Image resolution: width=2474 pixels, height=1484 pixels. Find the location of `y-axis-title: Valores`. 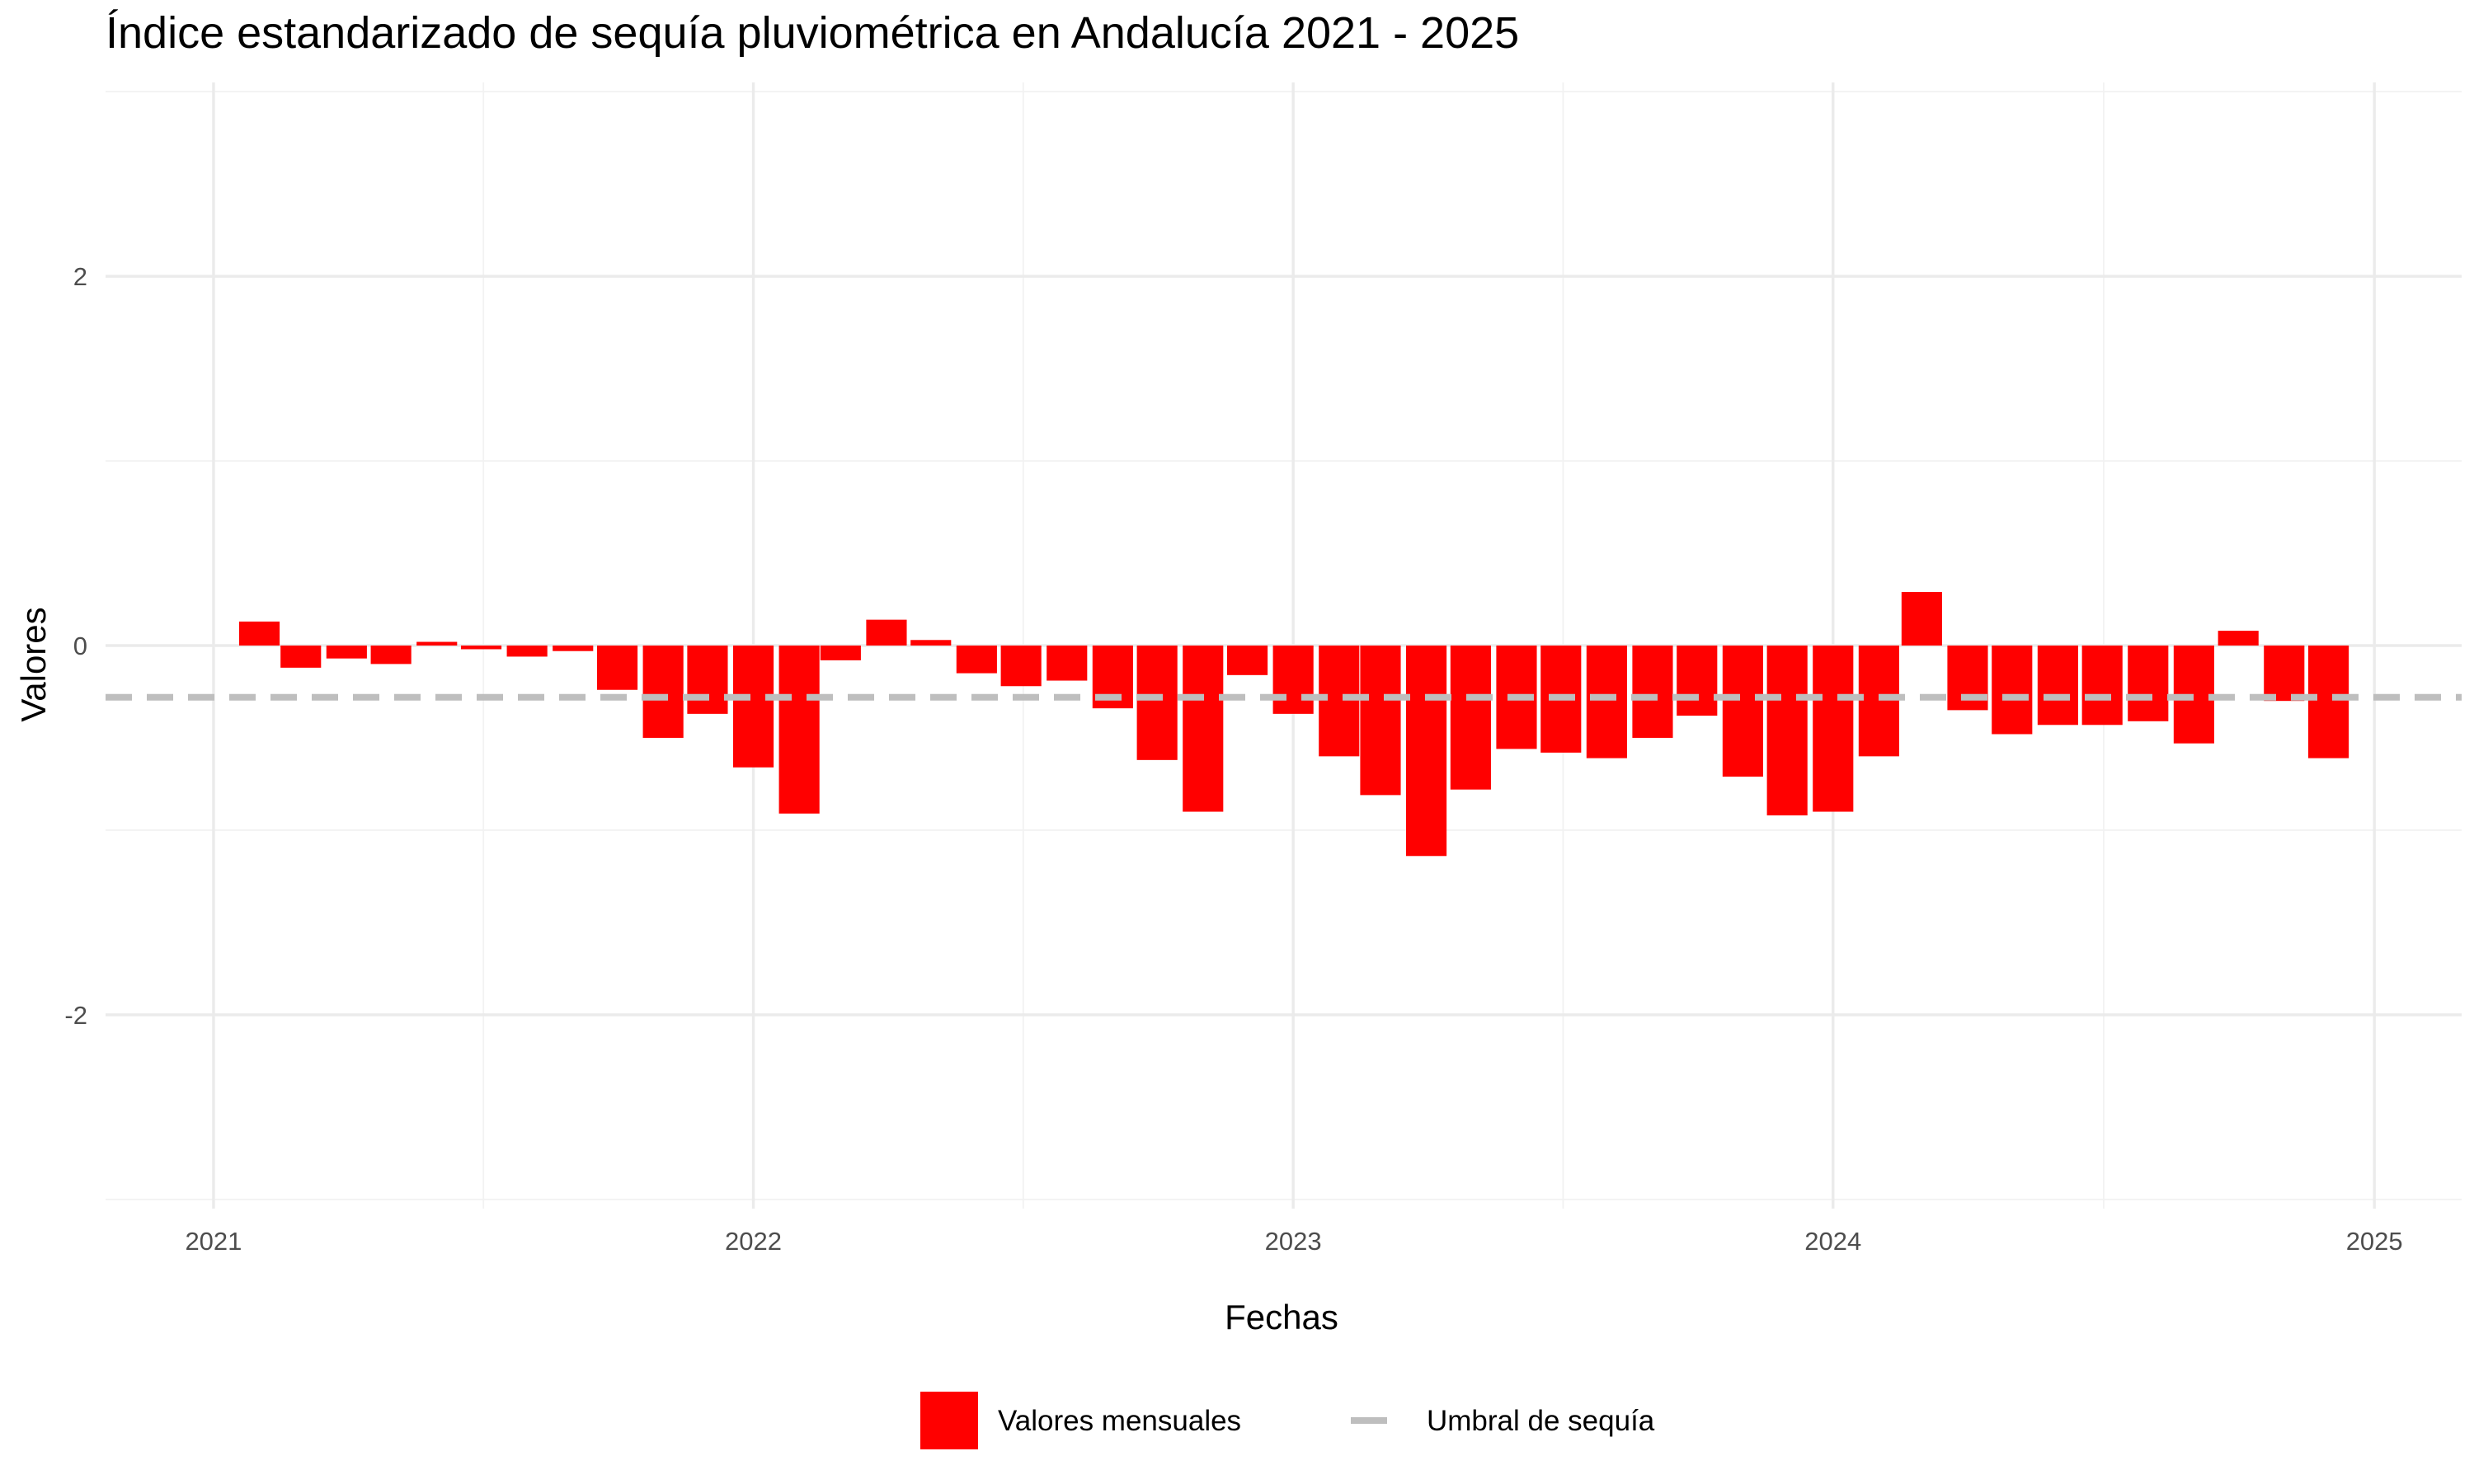

y-axis-title: Valores is located at coordinates (33, 664).